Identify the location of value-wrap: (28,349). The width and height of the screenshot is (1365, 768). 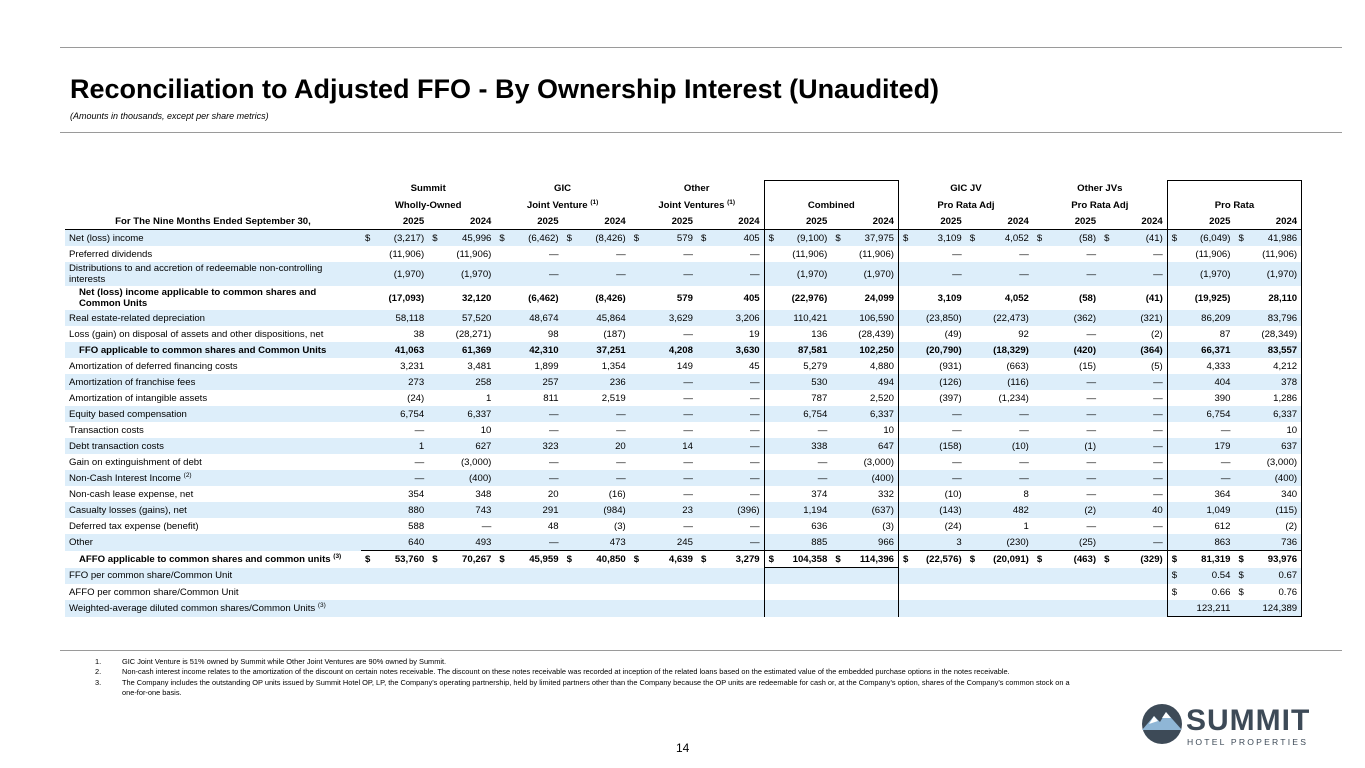
(1267, 334).